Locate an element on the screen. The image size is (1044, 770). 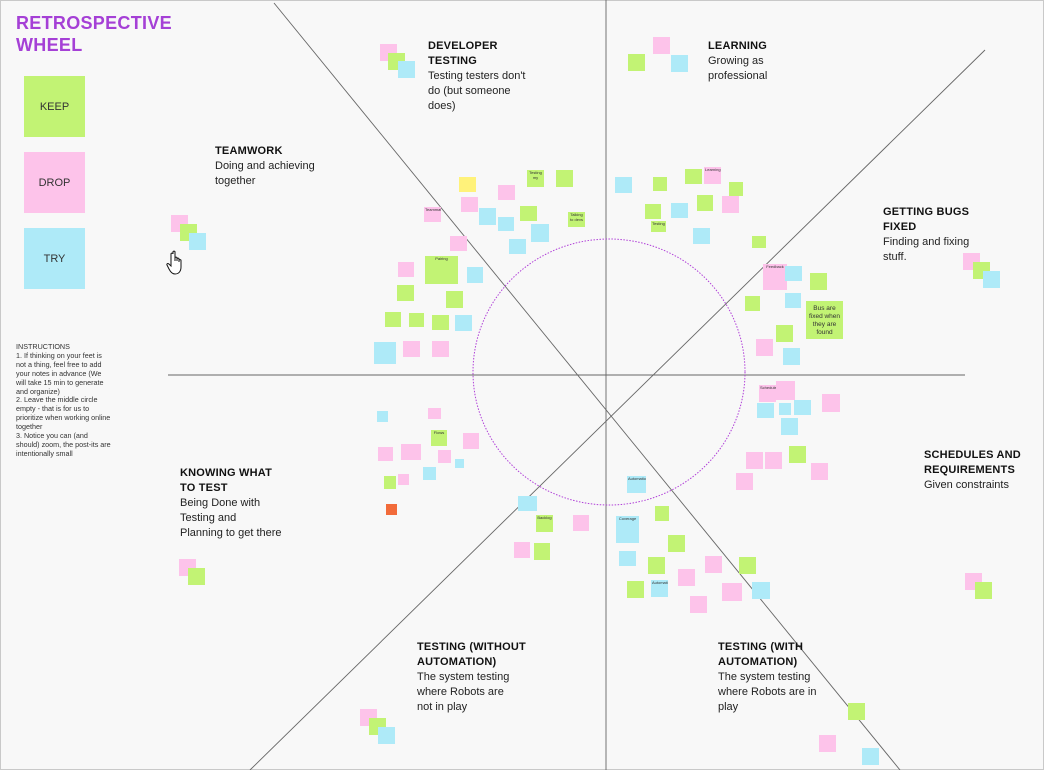
hand-cursor-icon is located at coordinates (174, 262).